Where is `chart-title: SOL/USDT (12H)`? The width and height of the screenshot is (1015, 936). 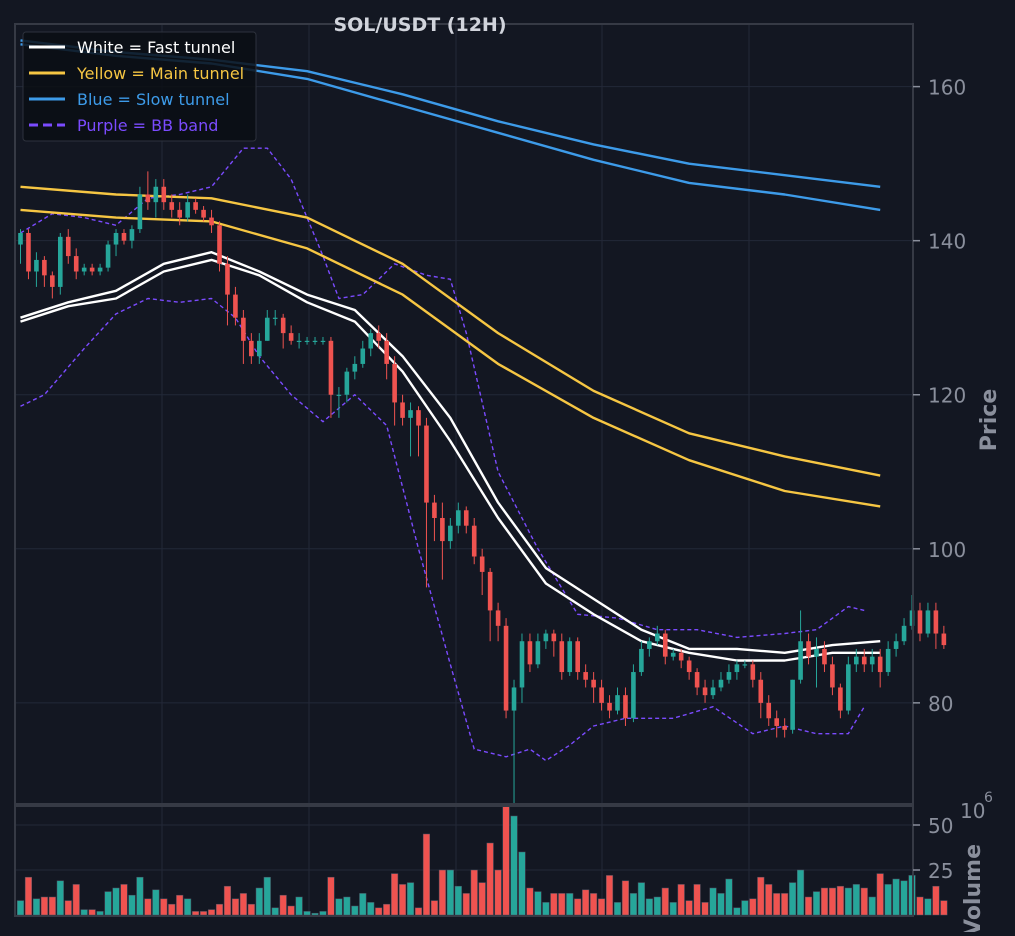
chart-title: SOL/USDT (12H) is located at coordinates (419, 25).